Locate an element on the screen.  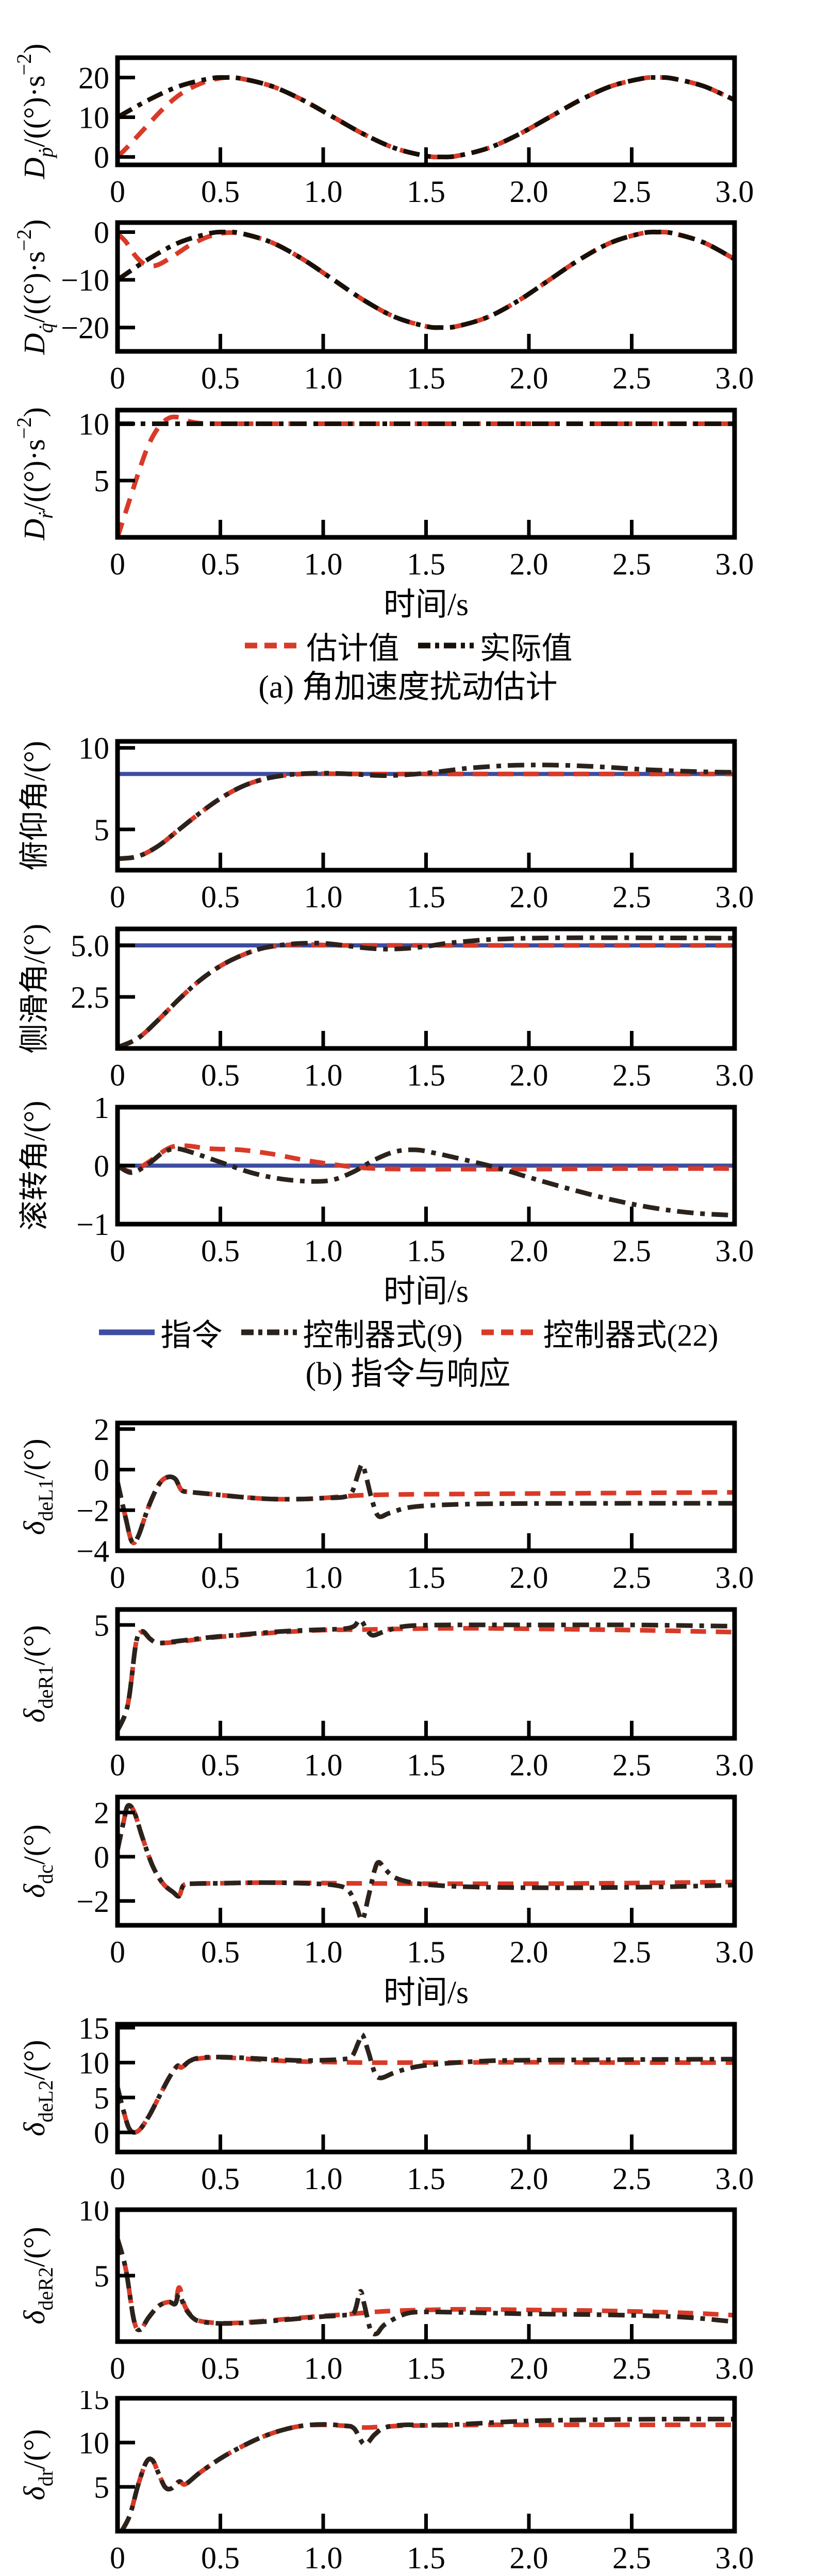
legend-item-actual: 实际值 is located at coordinates (495, 645).